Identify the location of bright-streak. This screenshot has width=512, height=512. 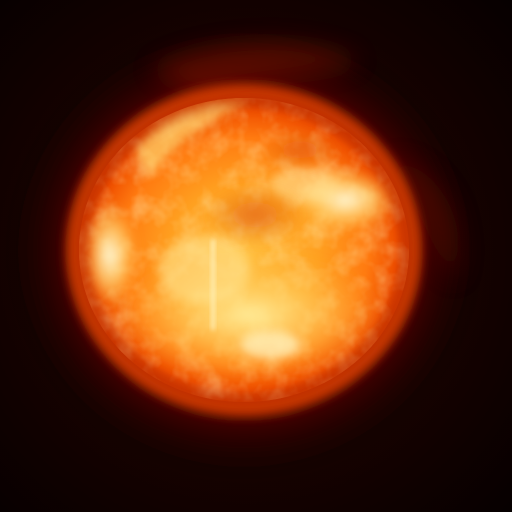
(213, 285).